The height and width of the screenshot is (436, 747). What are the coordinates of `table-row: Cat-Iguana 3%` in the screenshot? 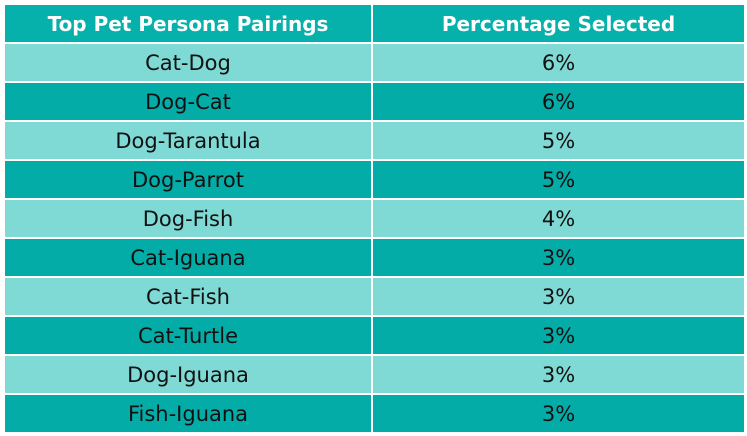 It's located at (374, 257).